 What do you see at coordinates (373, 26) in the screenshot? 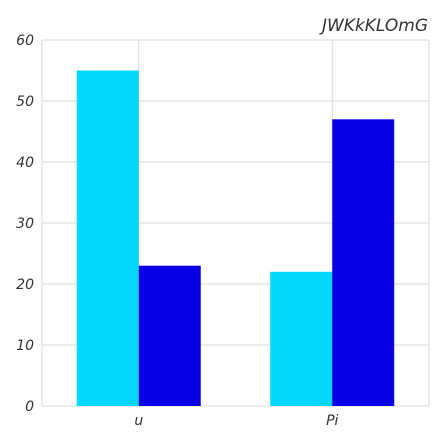
I see `chart-title: JWKkKLOmG` at bounding box center [373, 26].